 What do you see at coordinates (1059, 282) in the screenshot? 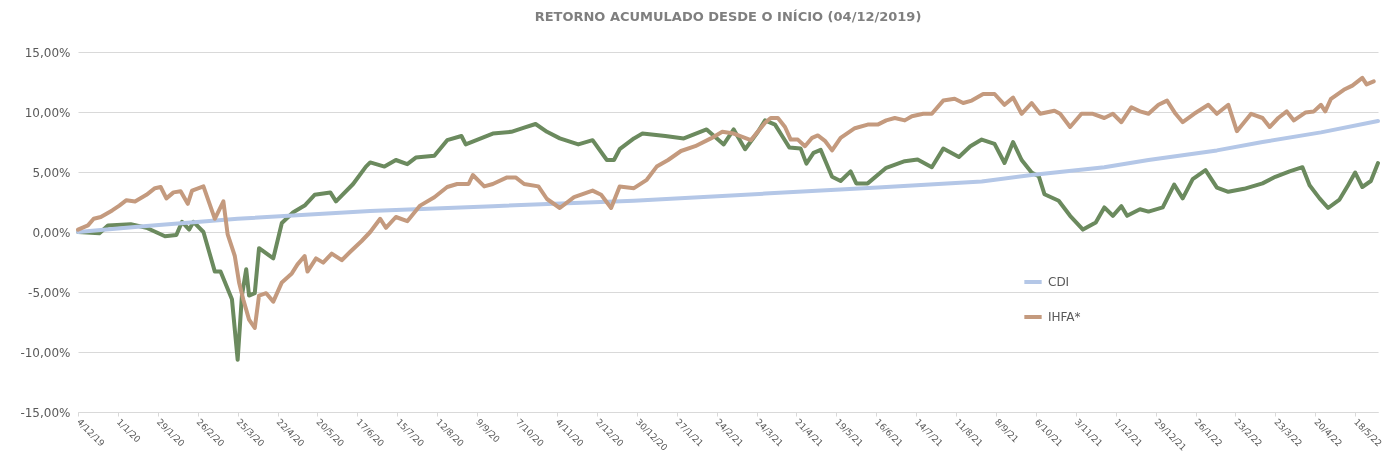
I see `legend-label: CDI` at bounding box center [1059, 282].